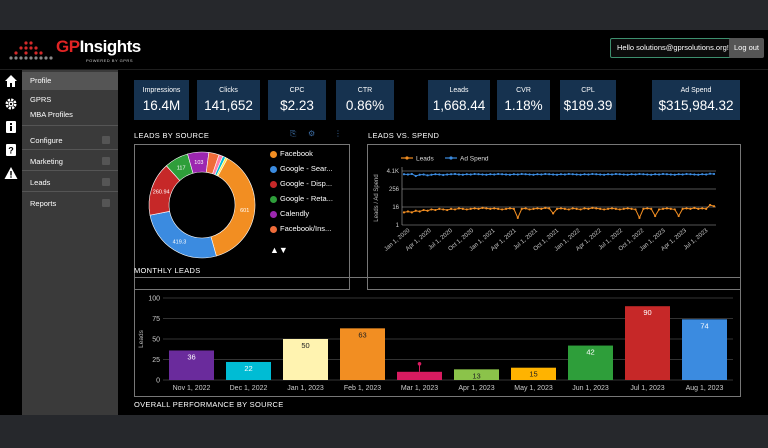 The image size is (768, 448). I want to click on nav-configure: Configure, so click(70, 140).